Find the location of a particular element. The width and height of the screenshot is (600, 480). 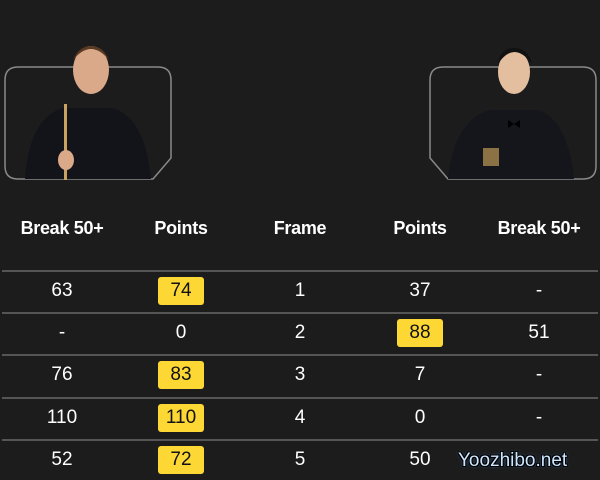

cell-frame: 5 is located at coordinates (300, 460).